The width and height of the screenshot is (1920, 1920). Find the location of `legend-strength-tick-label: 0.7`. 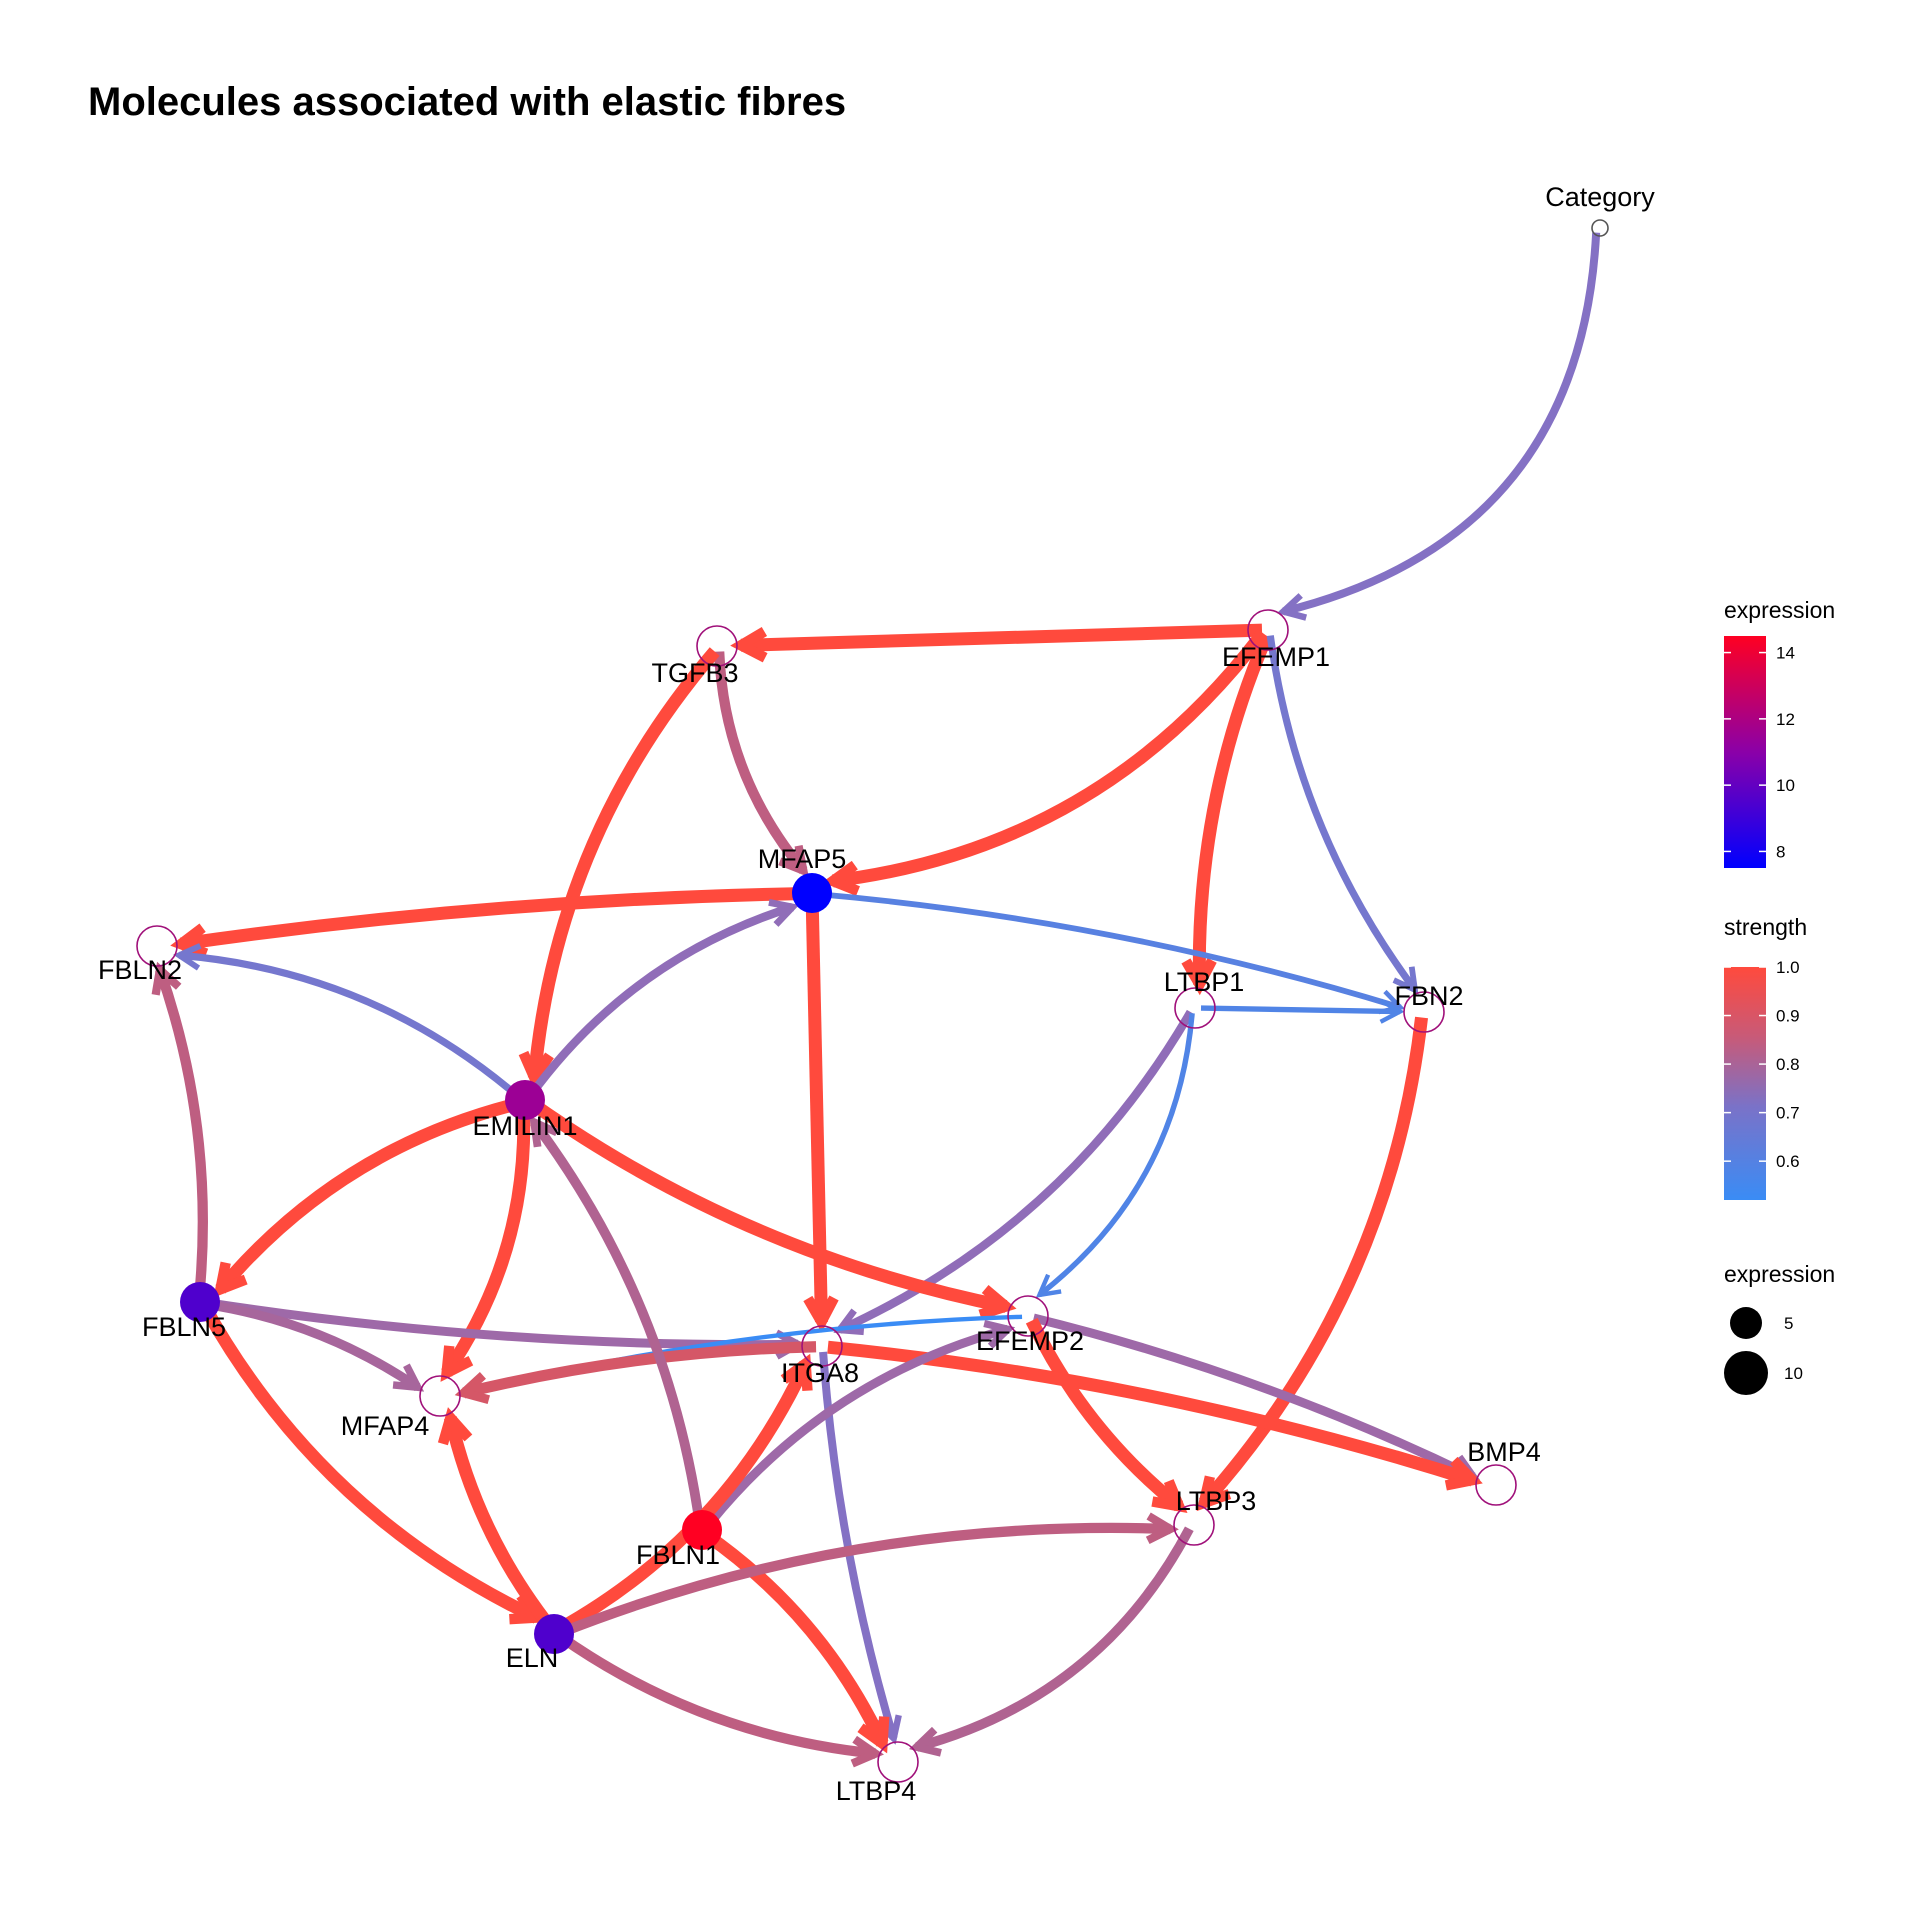

legend-strength-tick-label: 0.7 is located at coordinates (1788, 1113).